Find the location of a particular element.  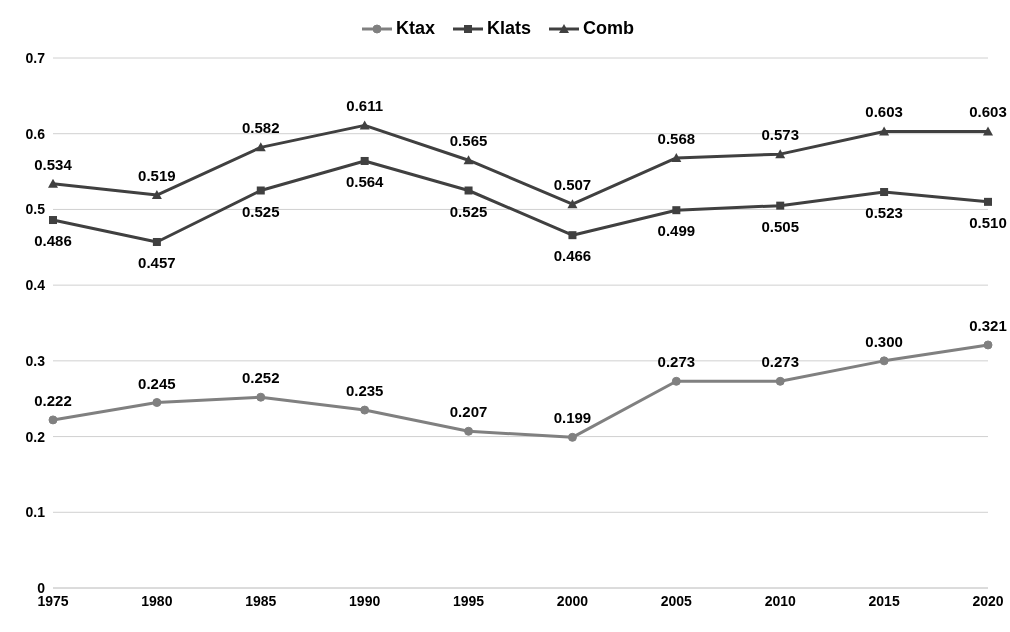

legend-label: Ktax is located at coordinates (415, 28).